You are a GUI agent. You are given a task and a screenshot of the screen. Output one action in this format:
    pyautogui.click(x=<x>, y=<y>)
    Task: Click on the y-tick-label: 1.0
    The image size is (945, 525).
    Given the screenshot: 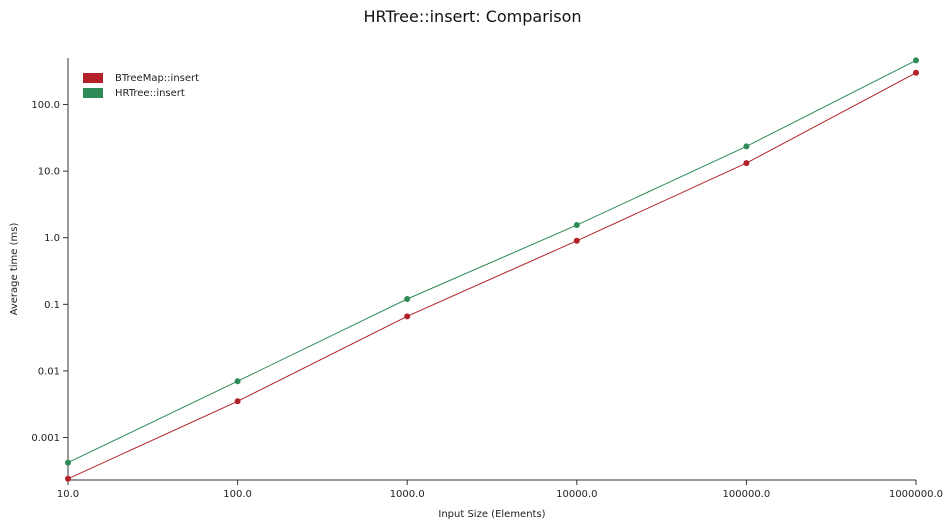 What is the action you would take?
    pyautogui.click(x=52, y=238)
    